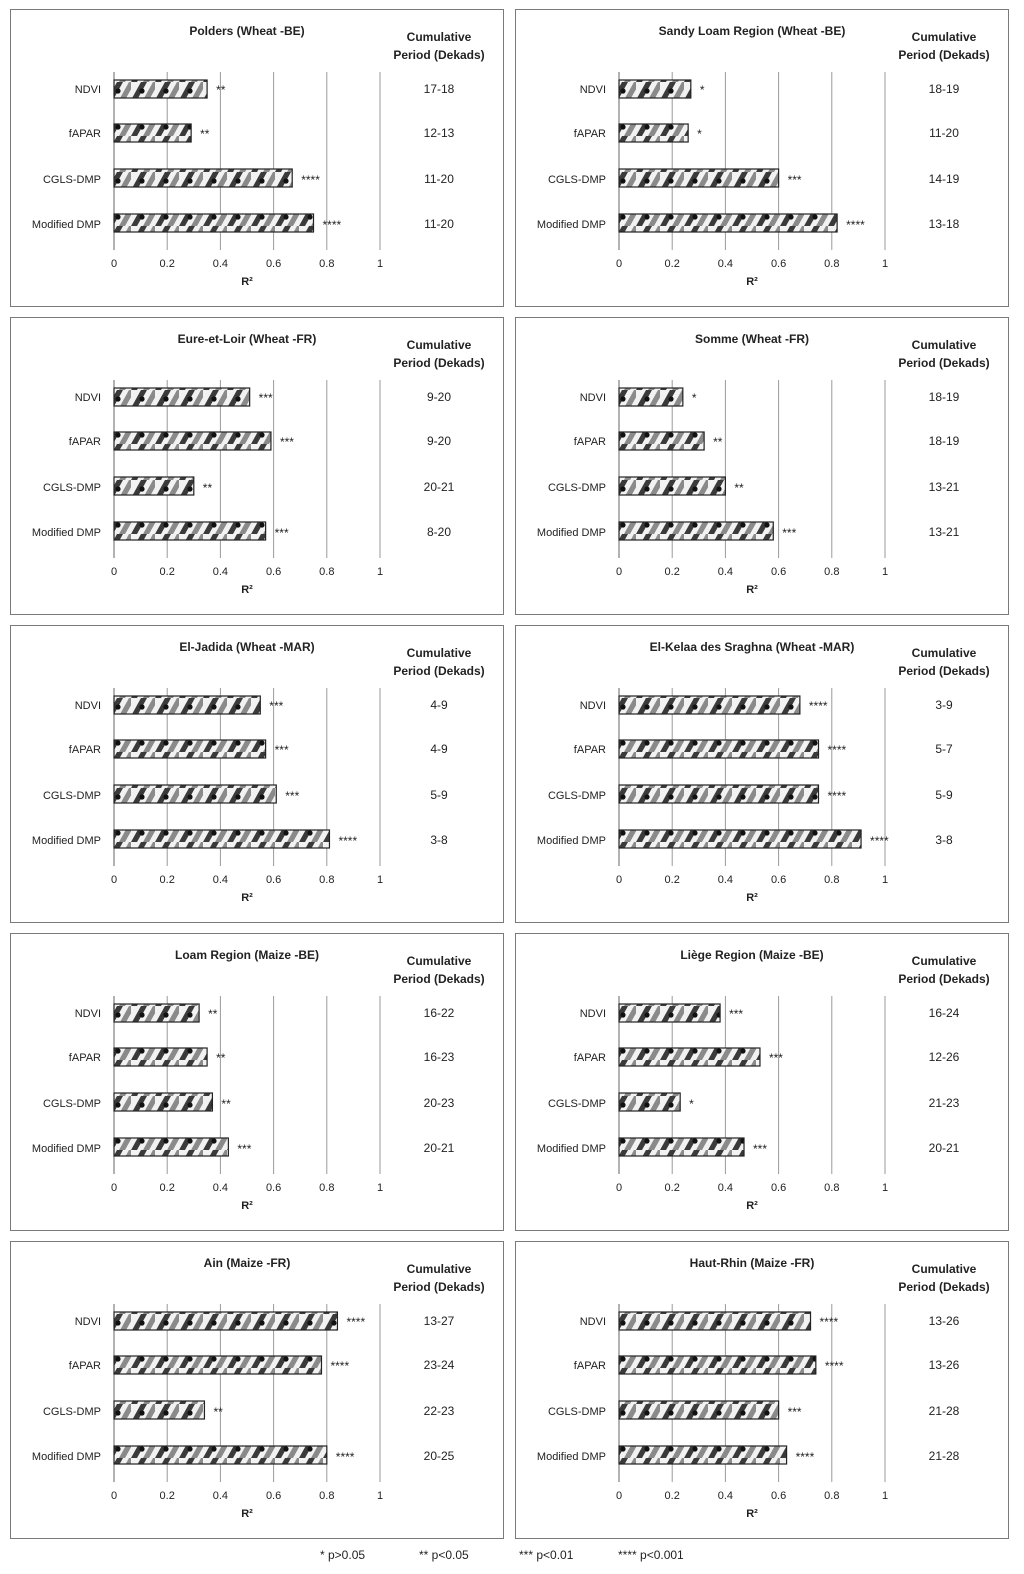  What do you see at coordinates (439, 1057) in the screenshot?
I see `period-value: 16-23` at bounding box center [439, 1057].